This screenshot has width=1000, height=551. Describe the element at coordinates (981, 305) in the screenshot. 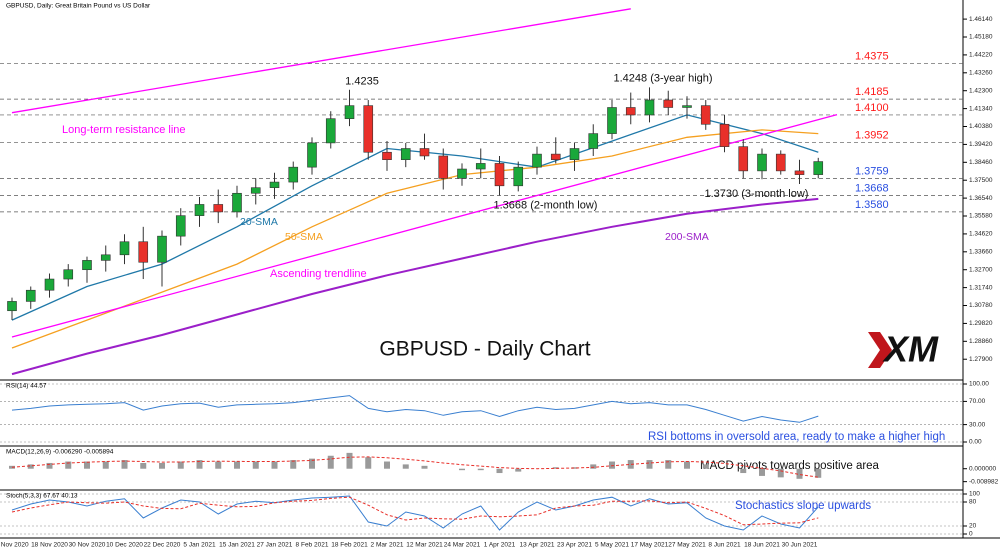

I see `y-tick-label: 1.30780` at that location.